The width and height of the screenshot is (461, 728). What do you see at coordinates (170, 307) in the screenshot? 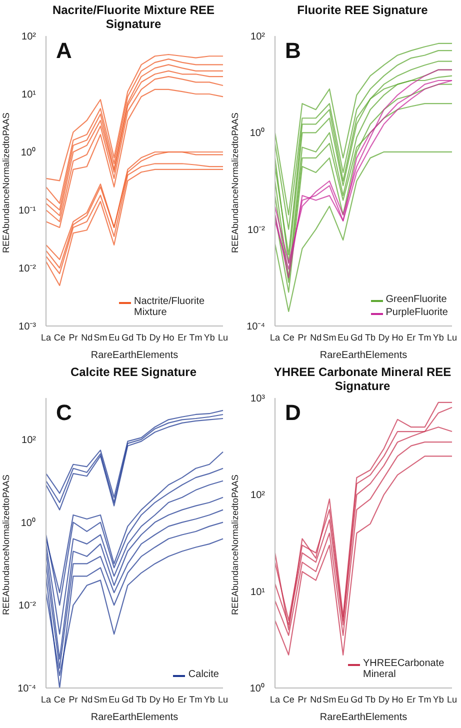
I see `legend-label: Nactrite/Fluorite Mixture` at bounding box center [170, 307].